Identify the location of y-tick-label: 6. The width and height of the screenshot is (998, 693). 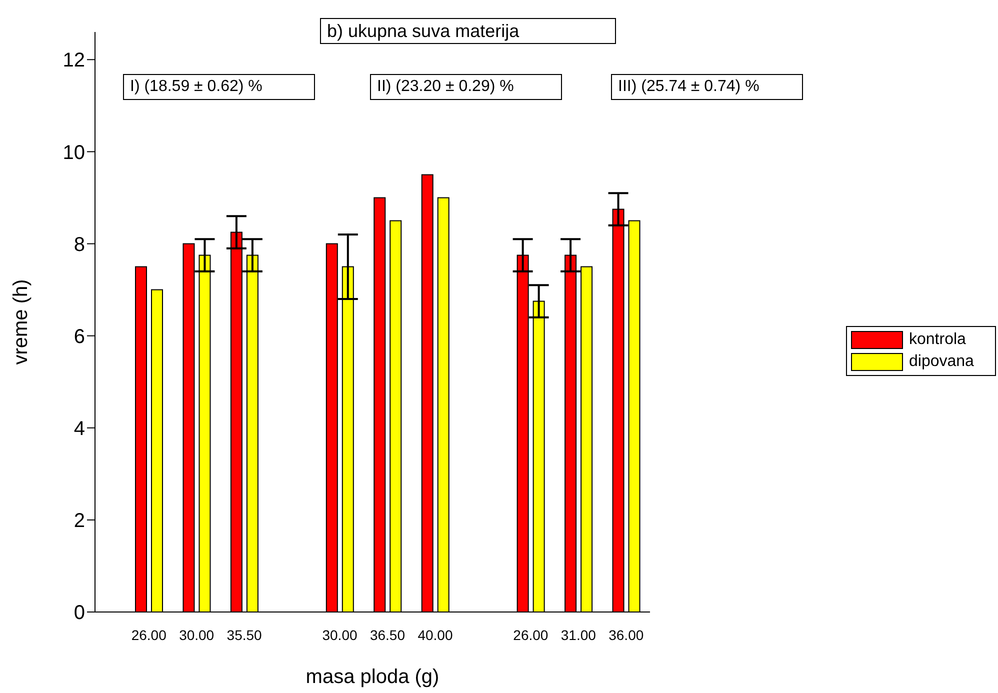
(79, 337).